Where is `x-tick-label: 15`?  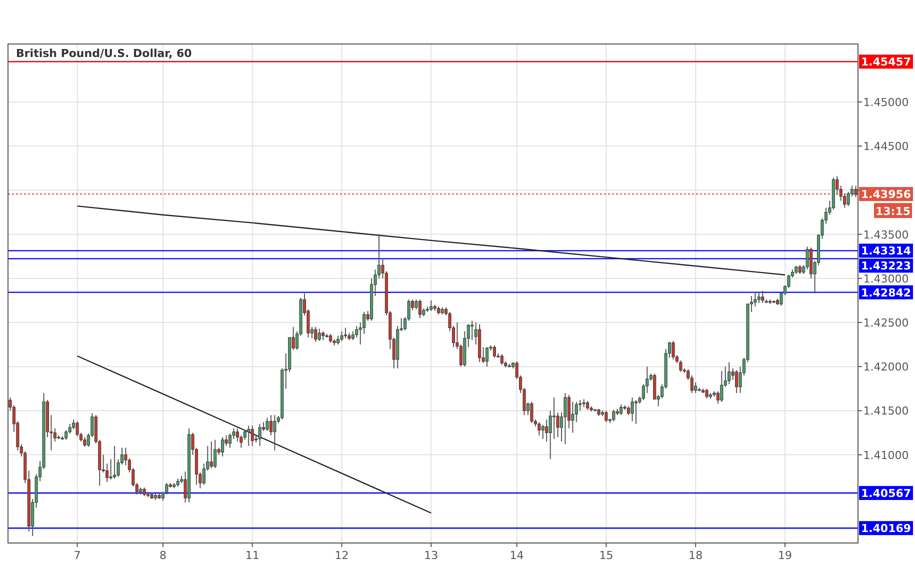 x-tick-label: 15 is located at coordinates (606, 555).